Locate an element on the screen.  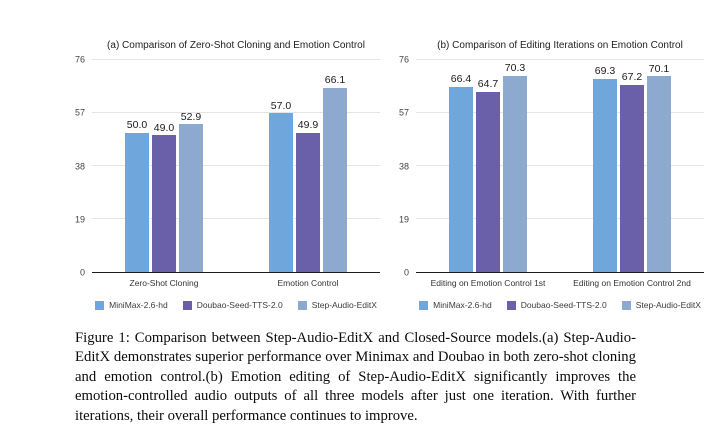
bar-value-label: 66.4 is located at coordinates (461, 79).